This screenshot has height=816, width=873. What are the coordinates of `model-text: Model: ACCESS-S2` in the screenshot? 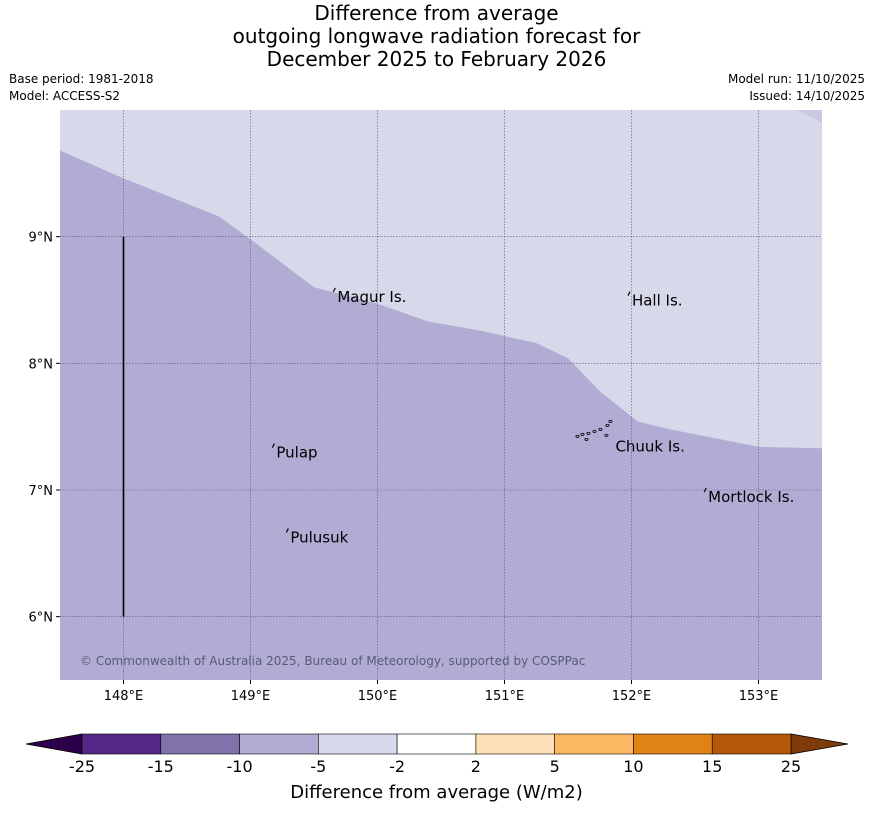 It's located at (65, 96).